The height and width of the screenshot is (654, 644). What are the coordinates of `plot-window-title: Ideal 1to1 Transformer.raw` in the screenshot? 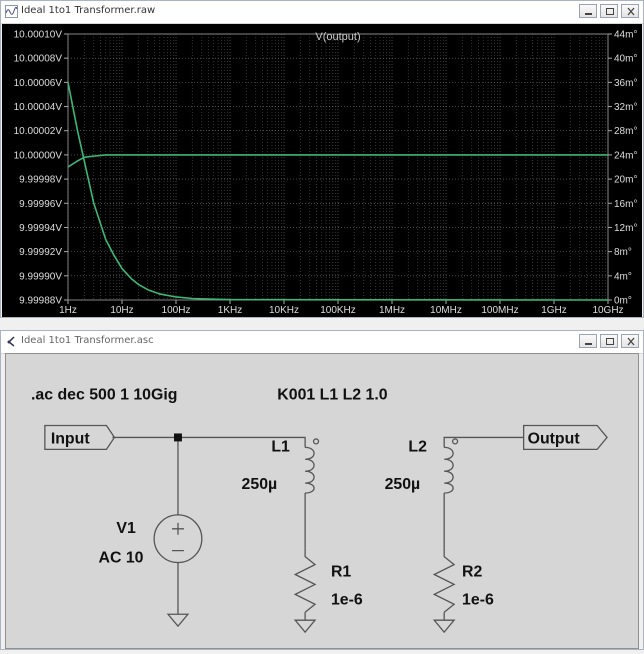 It's located at (88, 10).